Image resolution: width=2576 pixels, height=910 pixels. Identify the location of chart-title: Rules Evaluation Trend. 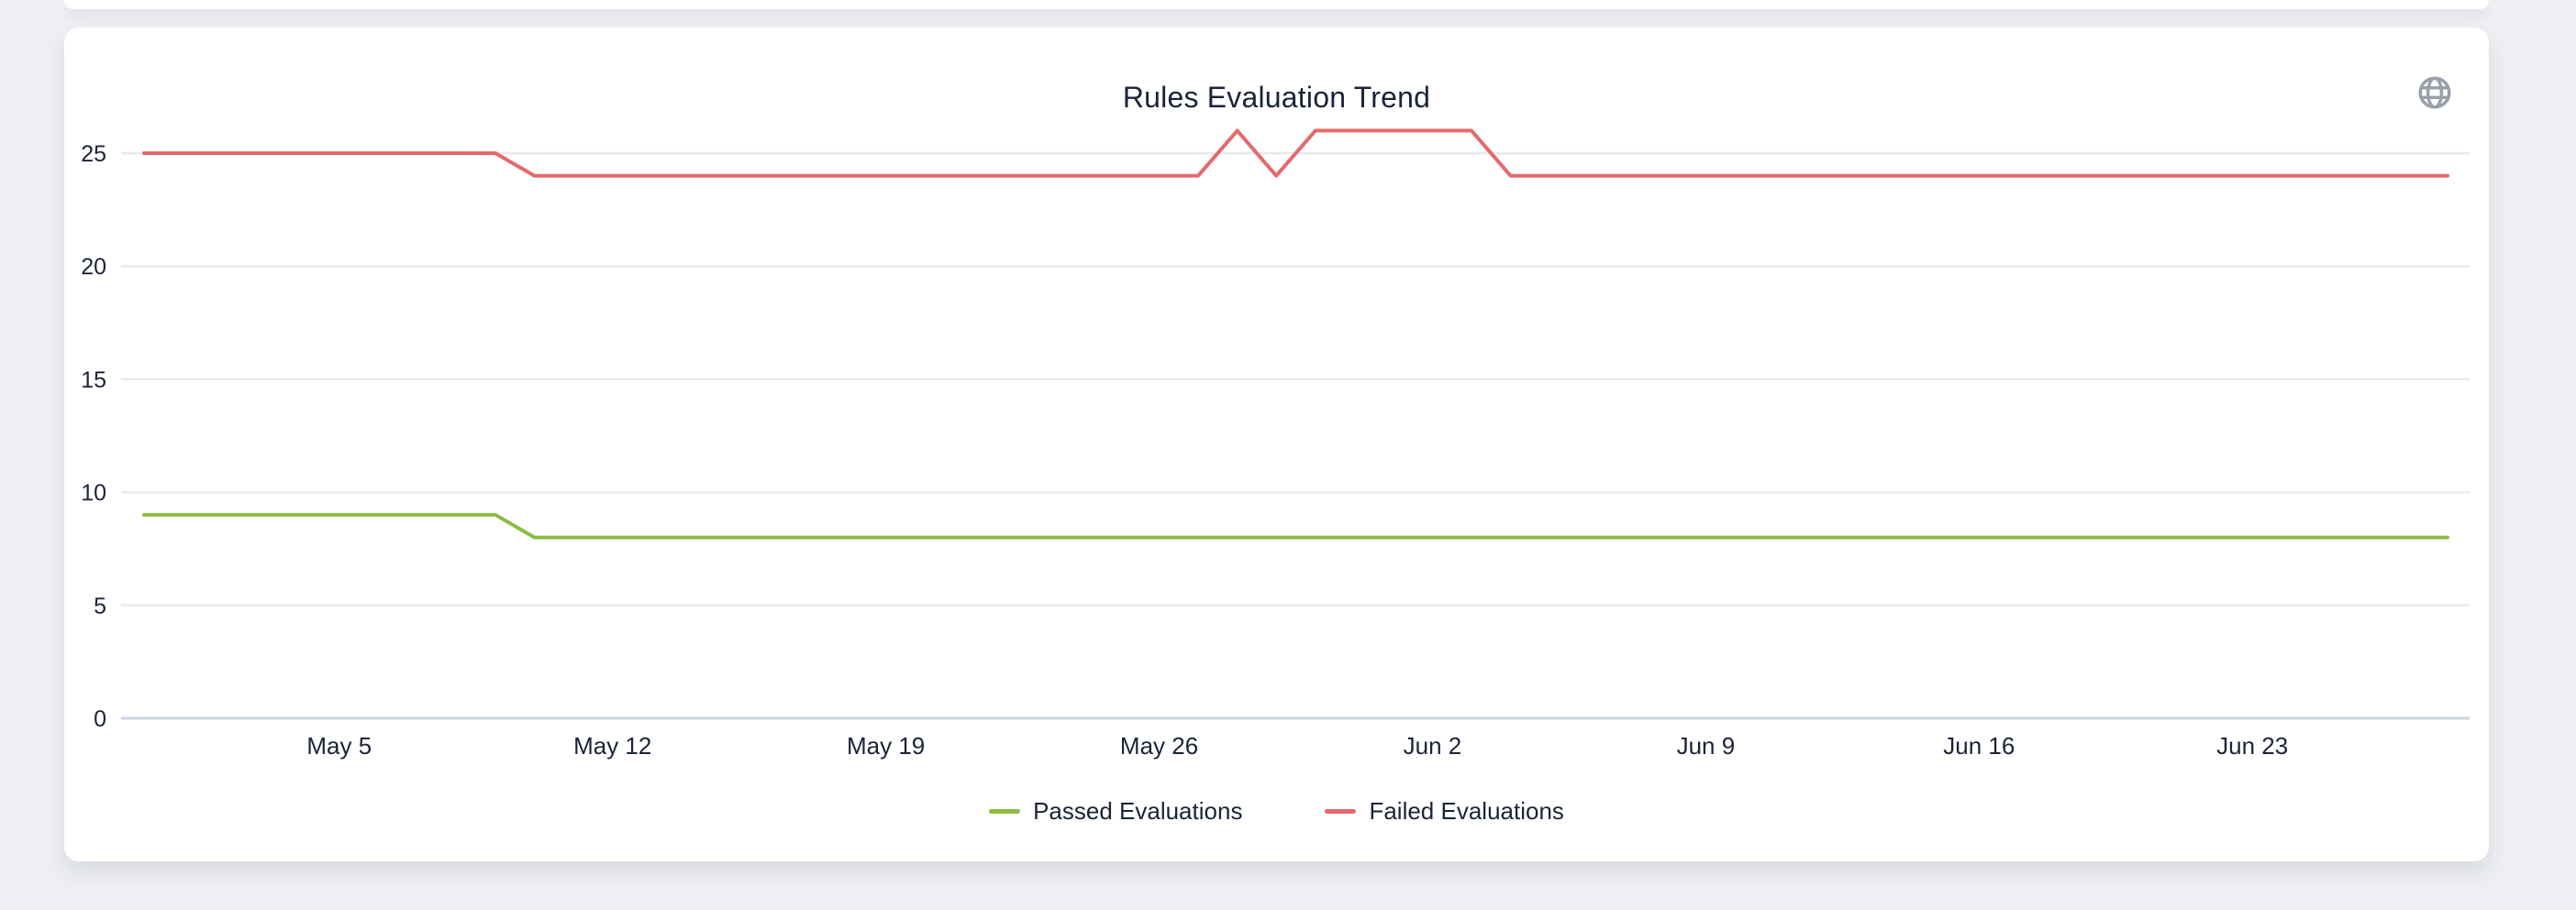
(1276, 97).